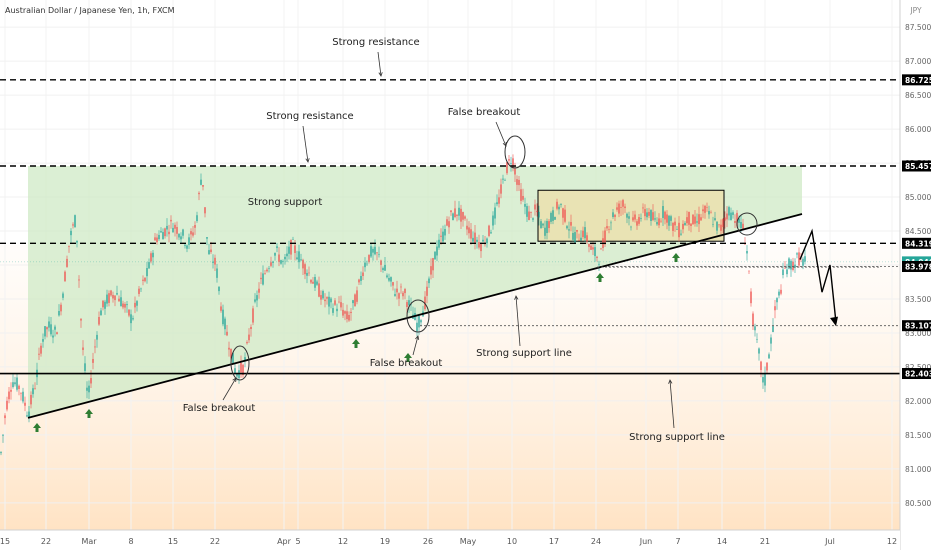  Describe the element at coordinates (918, 299) in the screenshot. I see `price-tick: 83.500` at that location.